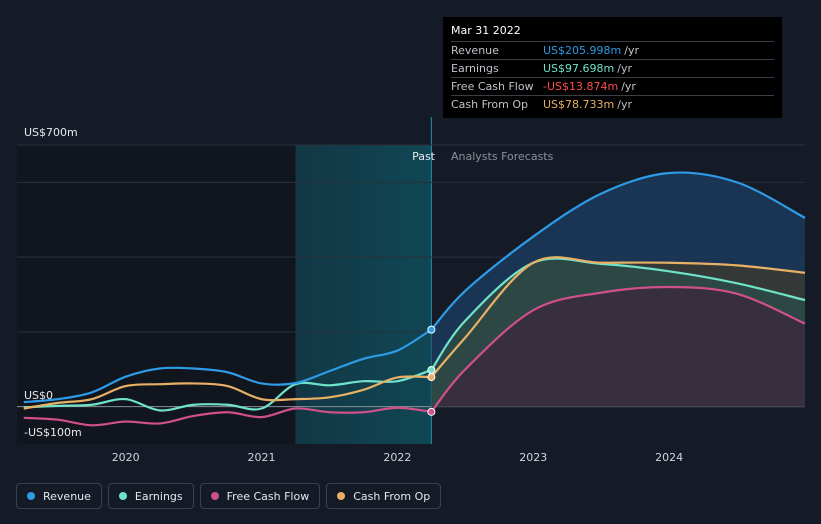 The height and width of the screenshot is (524, 821). Describe the element at coordinates (475, 68) in the screenshot. I see `tooltip-label: Earnings` at that location.